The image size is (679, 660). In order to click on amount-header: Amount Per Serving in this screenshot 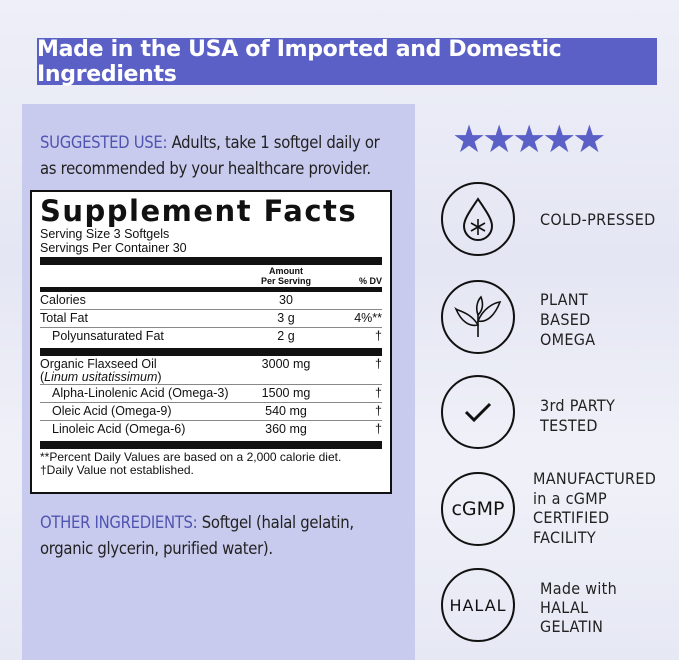, I will do `click(286, 276)`.